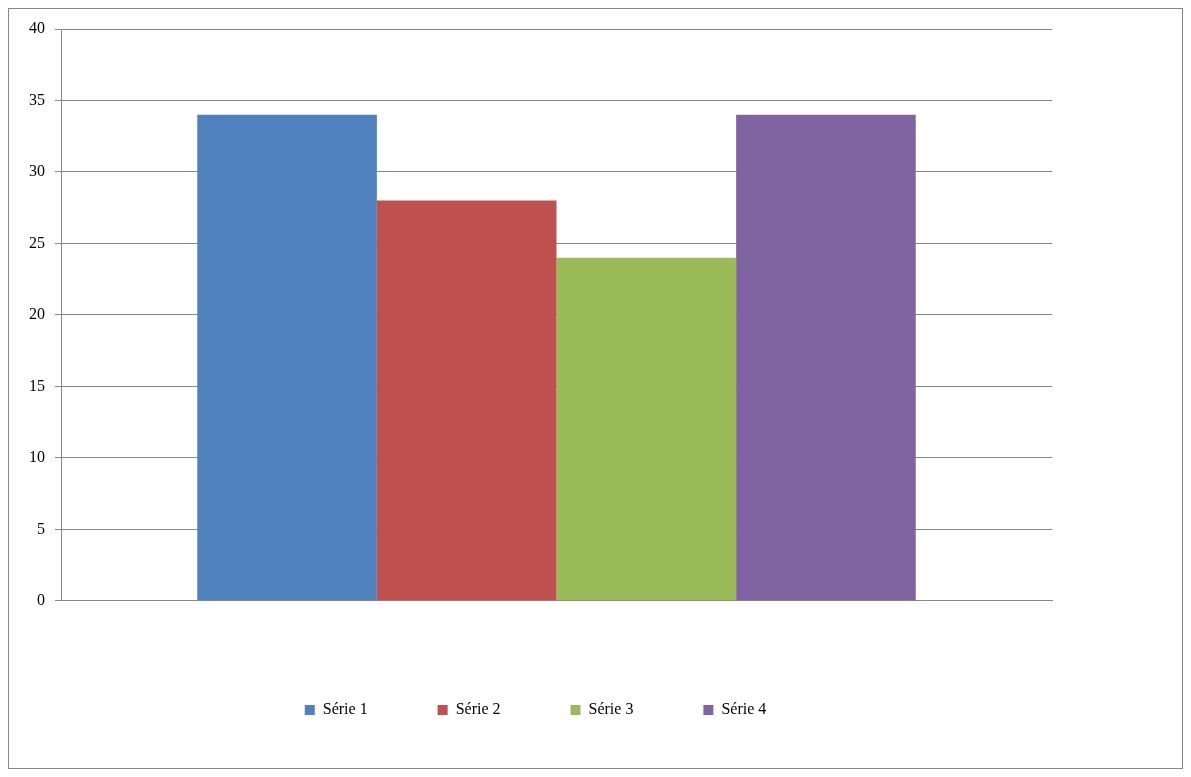 Image resolution: width=1191 pixels, height=777 pixels. Describe the element at coordinates (41, 599) in the screenshot. I see `y-tick-label: 0` at that location.